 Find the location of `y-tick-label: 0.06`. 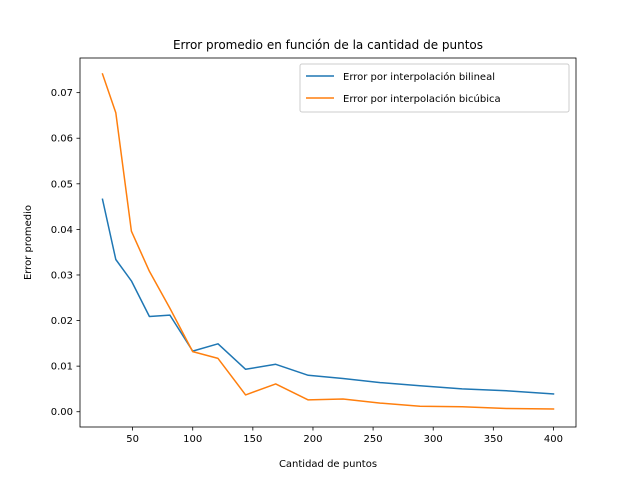

y-tick-label: 0.06 is located at coordinates (62, 139).